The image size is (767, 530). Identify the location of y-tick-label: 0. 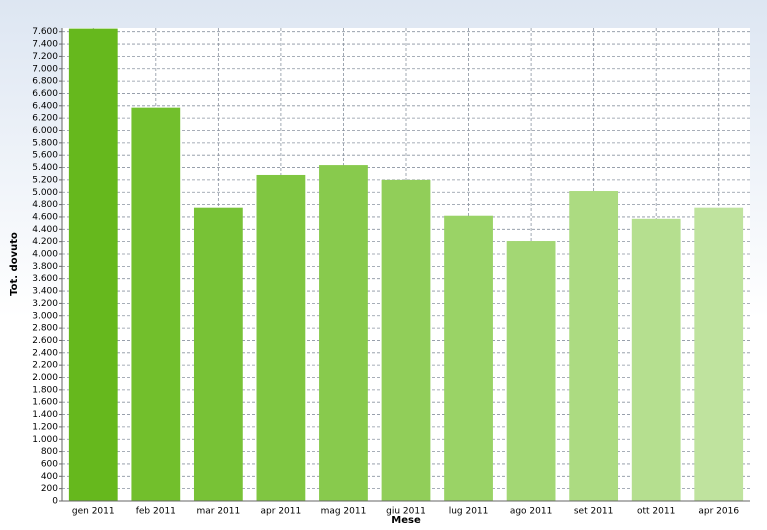
(55, 502).